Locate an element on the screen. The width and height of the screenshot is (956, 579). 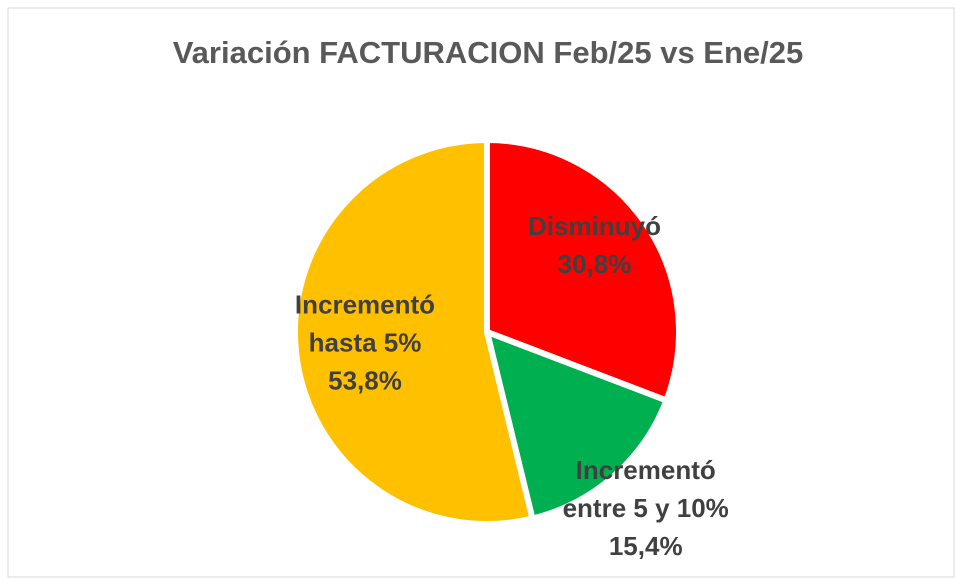
category-line: Disminuyó is located at coordinates (594, 226).